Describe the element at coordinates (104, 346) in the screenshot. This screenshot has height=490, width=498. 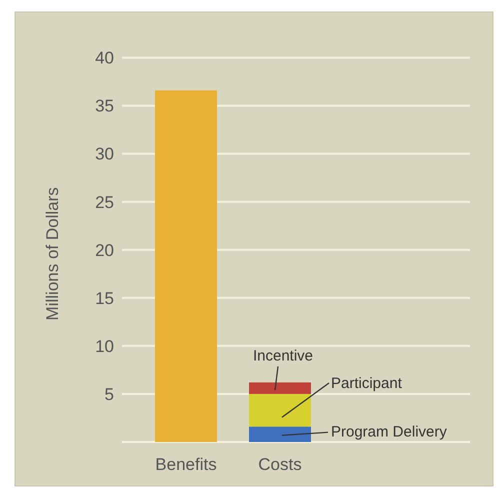
I see `y-tick-label: 10` at that location.